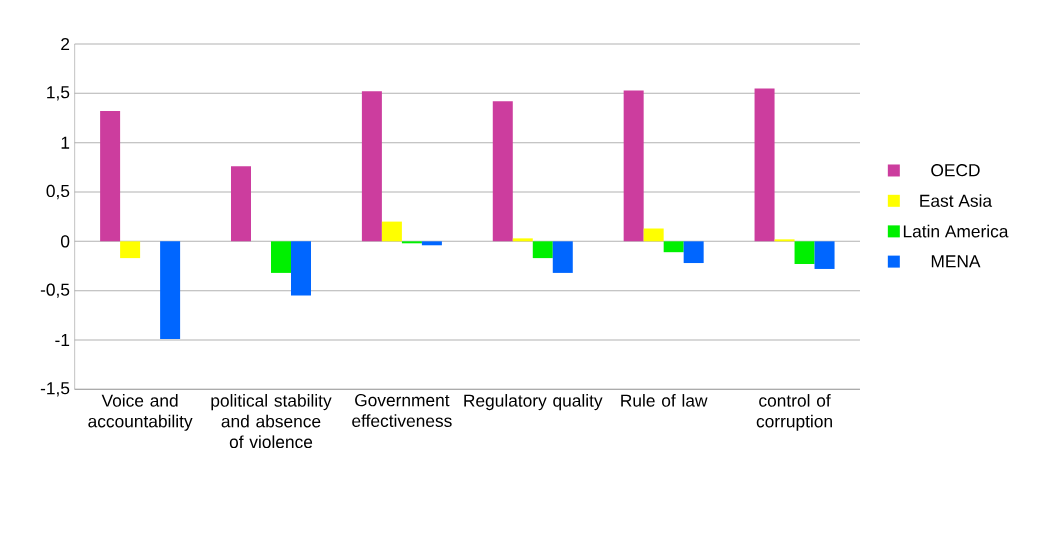 Image resolution: width=1040 pixels, height=544 pixels. What do you see at coordinates (58, 192) in the screenshot?
I see `y-tick-label: 0,5` at bounding box center [58, 192].